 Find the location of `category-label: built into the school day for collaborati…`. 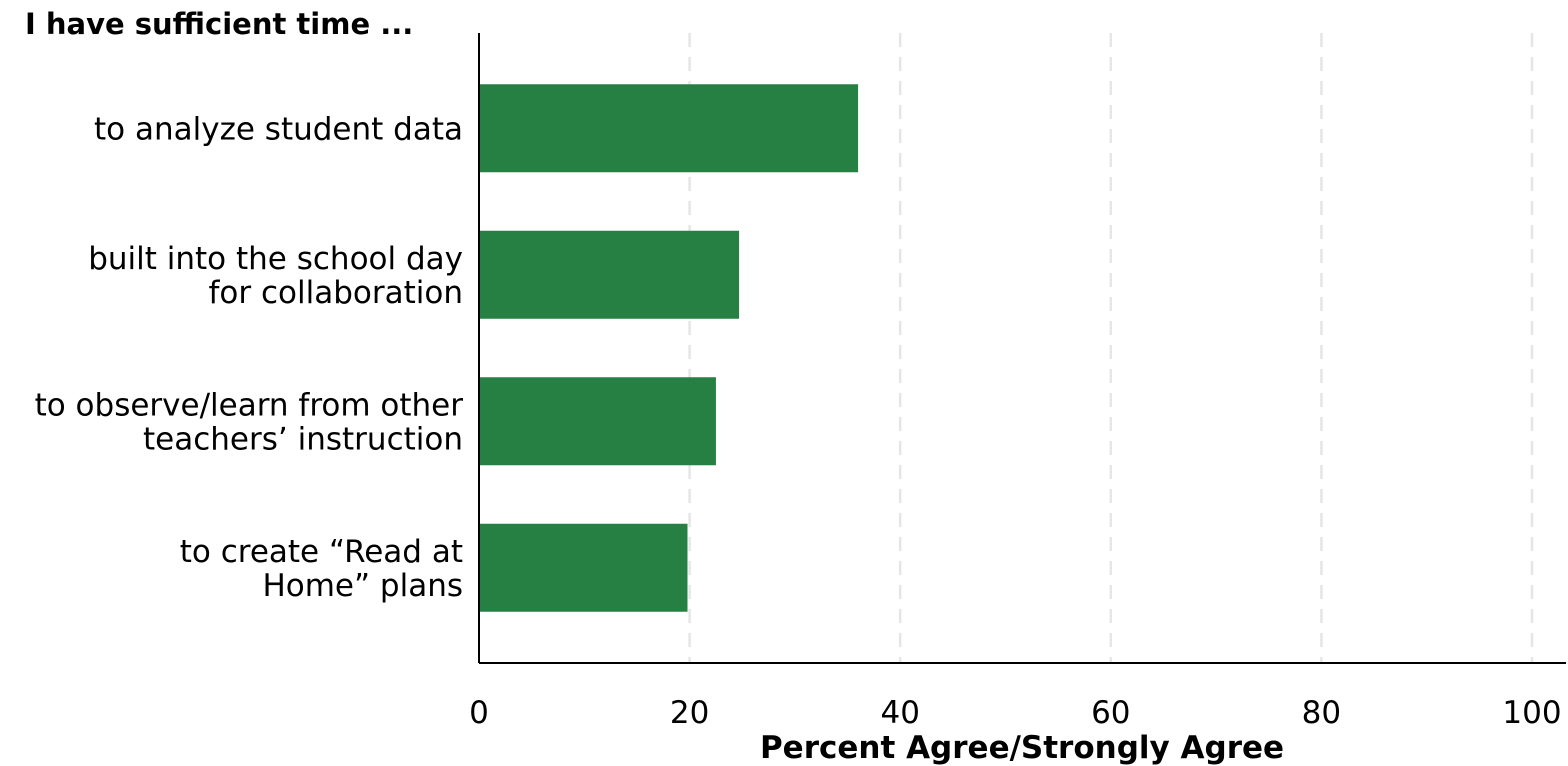

category-label: built into the school day for collaborati… is located at coordinates (275, 276).